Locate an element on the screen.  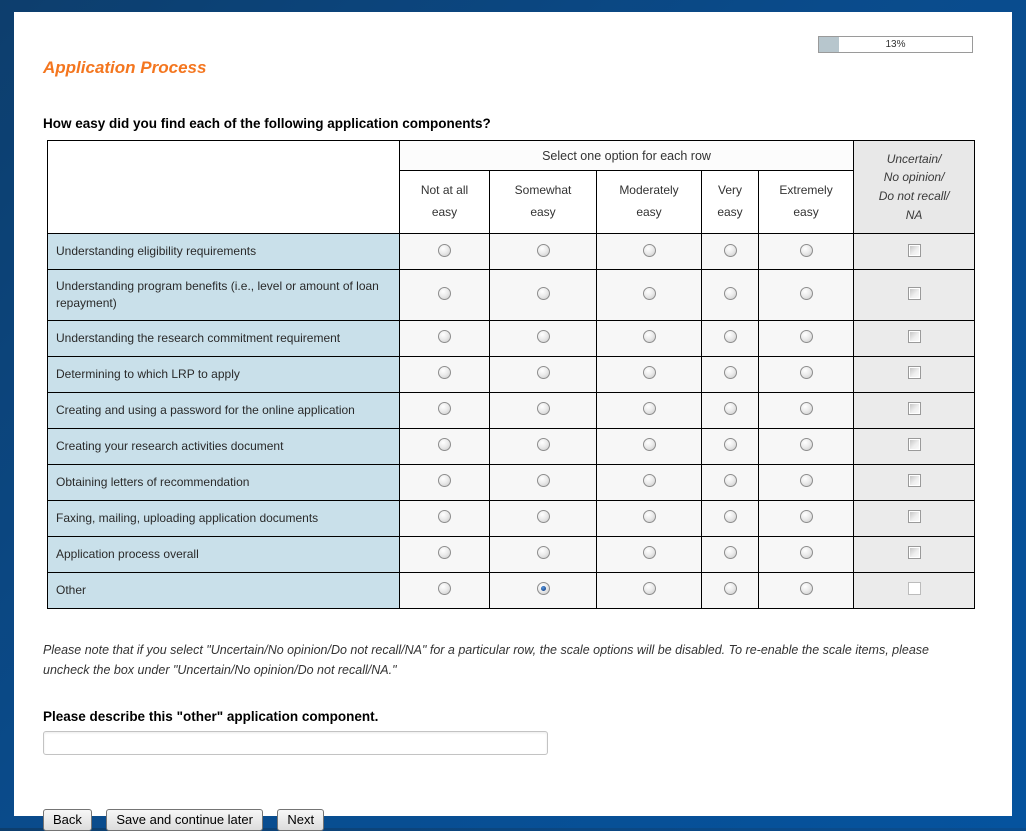
other-description-input is located at coordinates (295, 743).